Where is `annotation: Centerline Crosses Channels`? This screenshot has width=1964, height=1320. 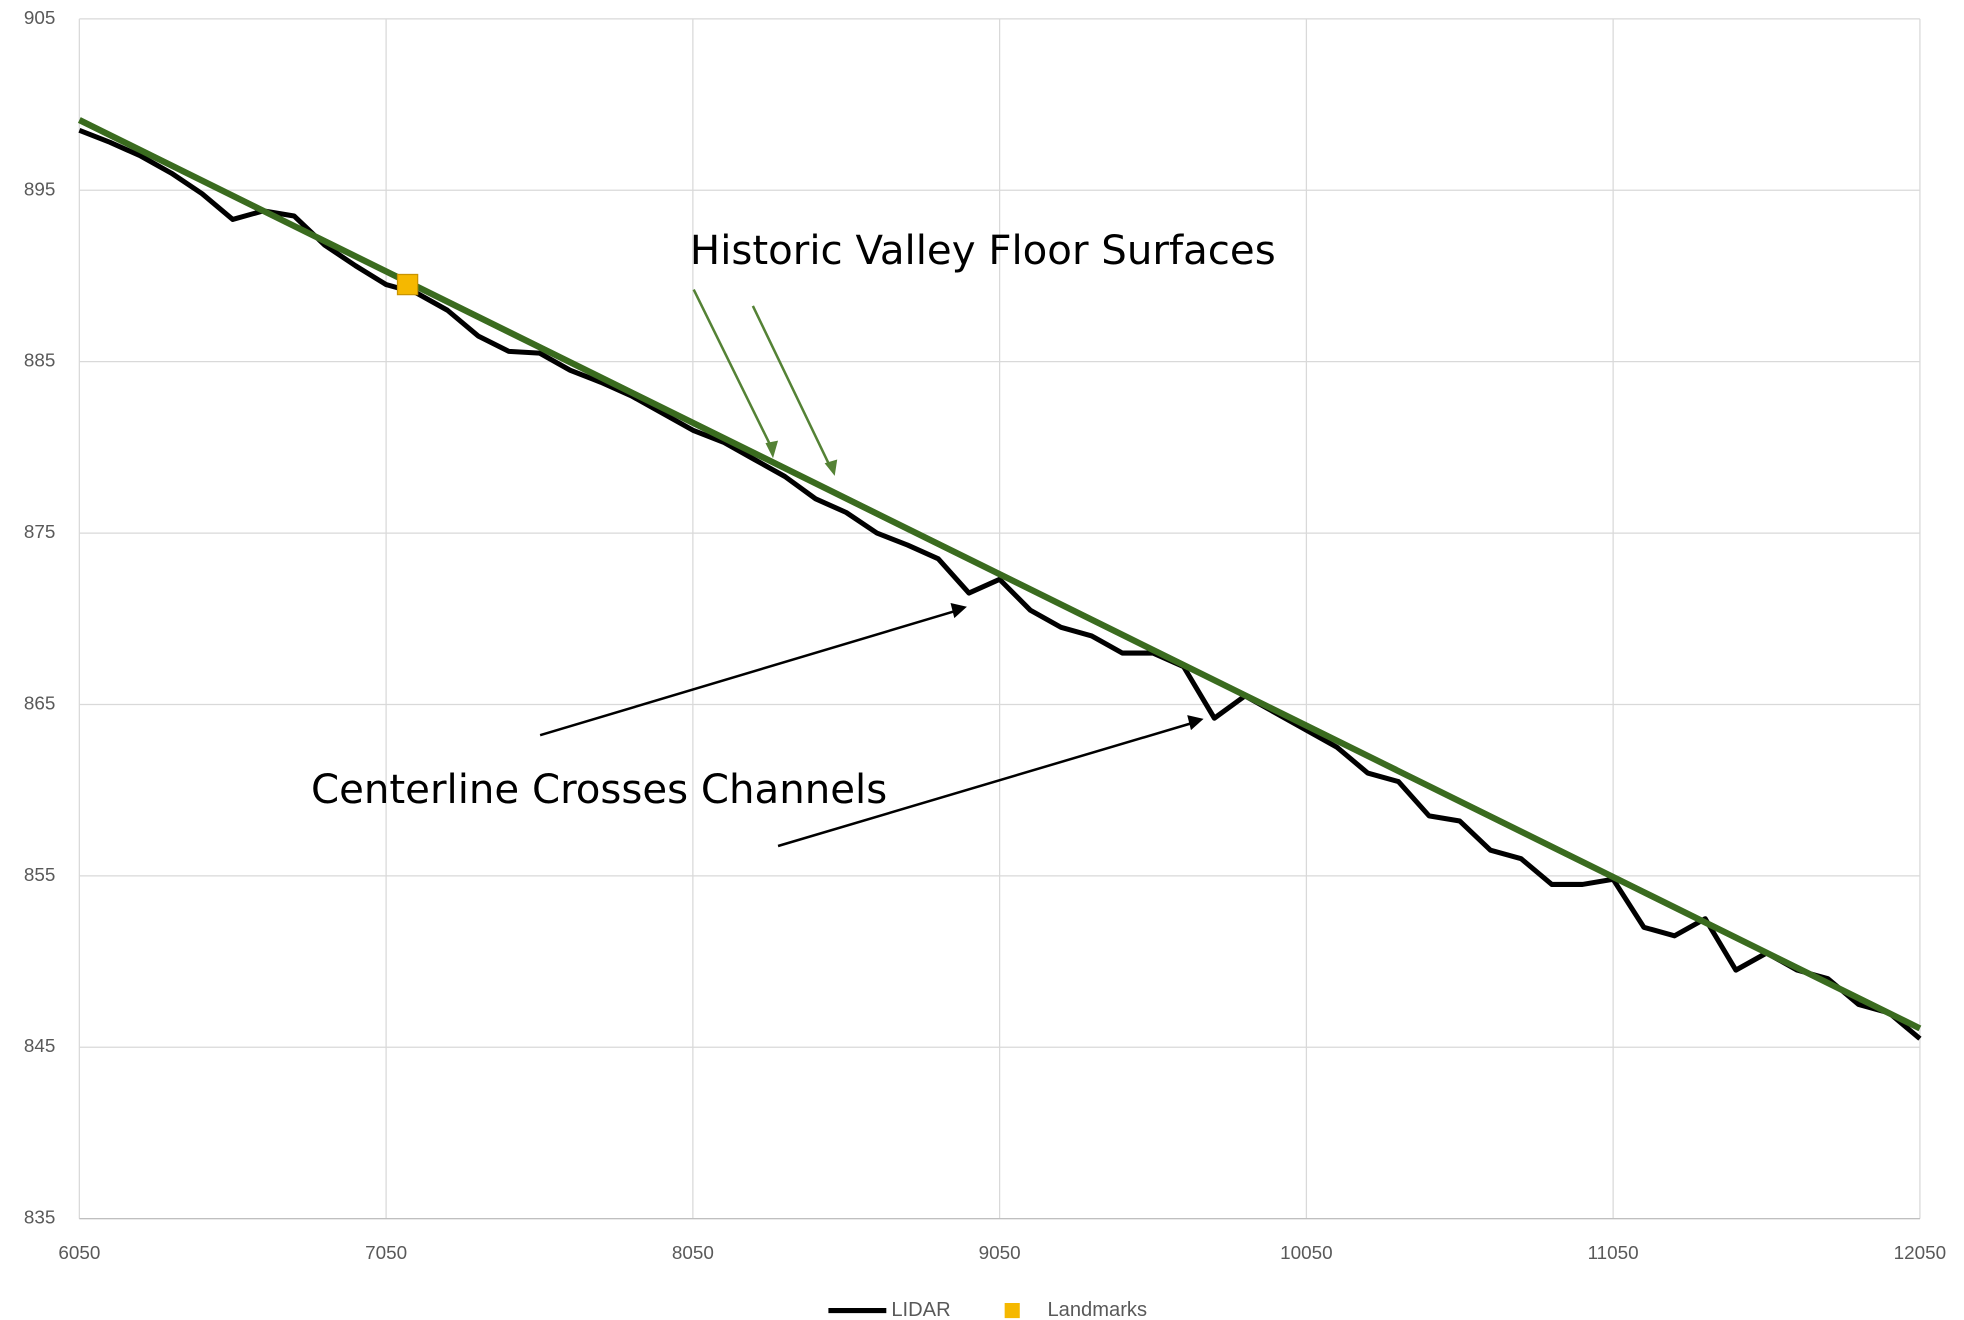
annotation: Centerline Crosses Channels is located at coordinates (599, 790).